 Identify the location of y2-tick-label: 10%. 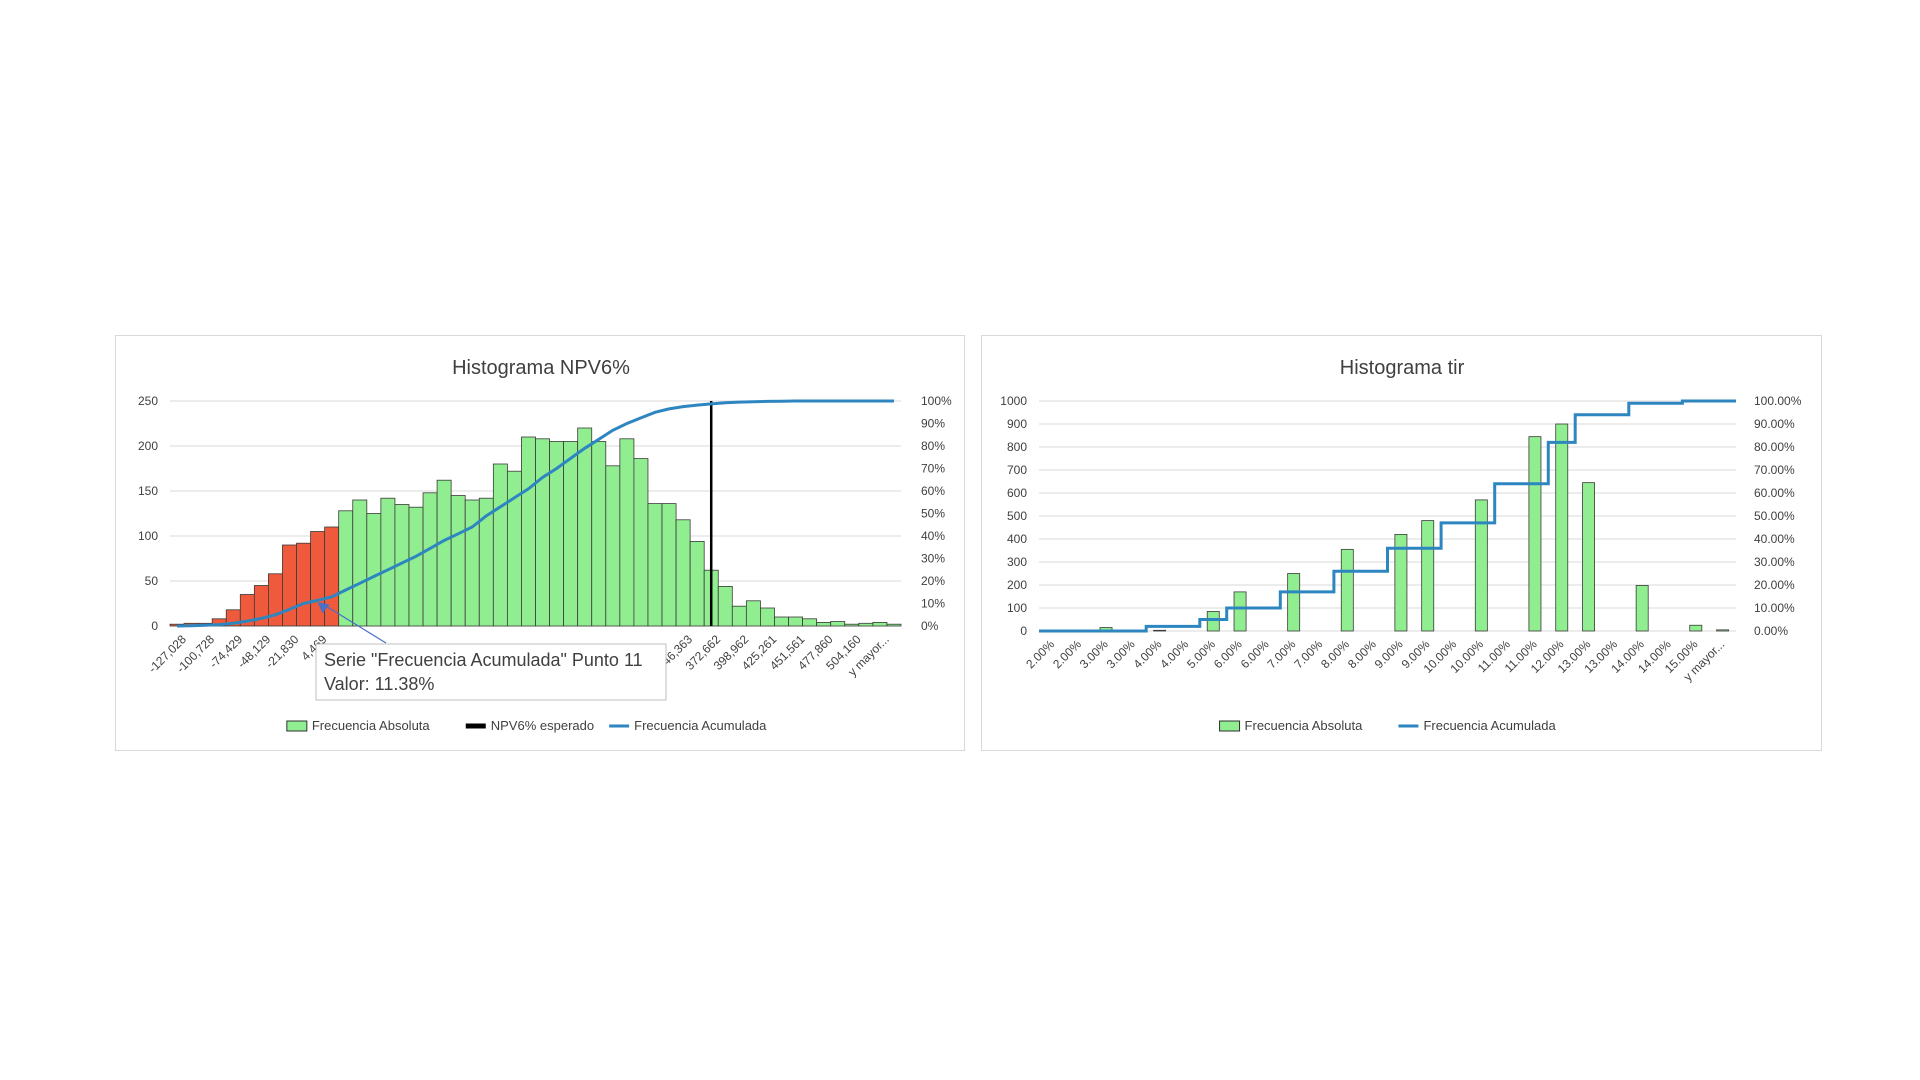
(933, 604).